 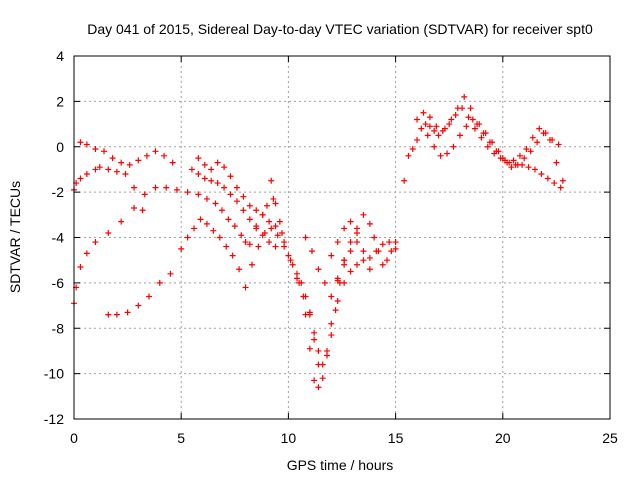 I want to click on x-tick-label: 5, so click(x=181, y=438).